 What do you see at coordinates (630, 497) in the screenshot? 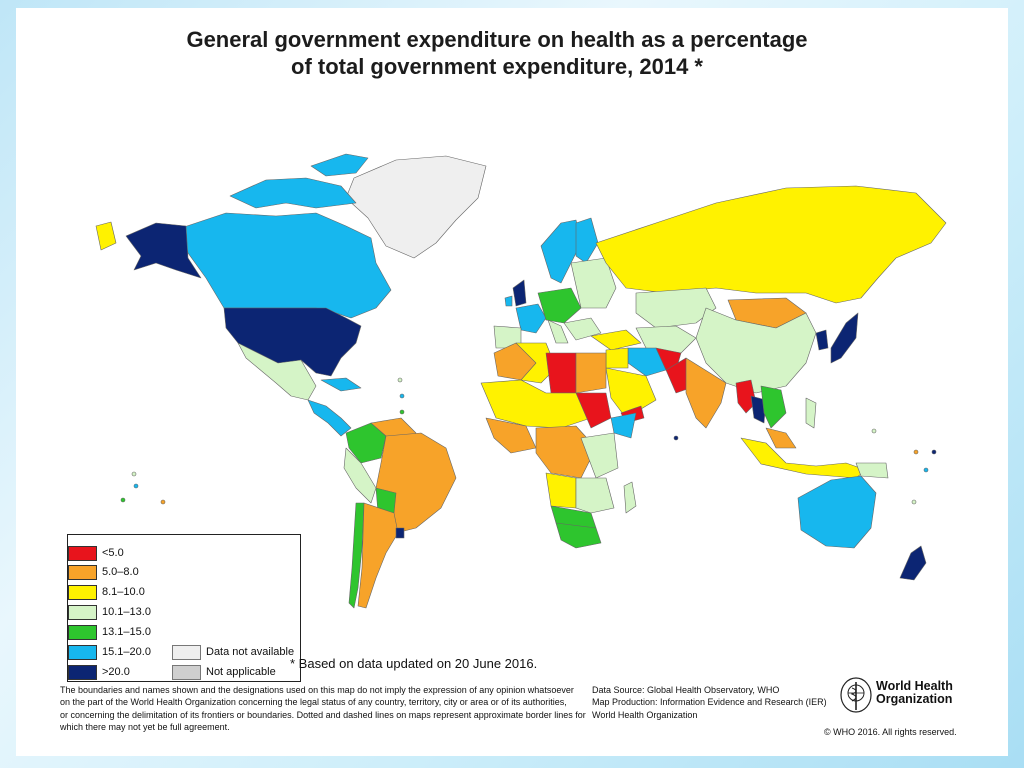
I see `region-madagascar` at bounding box center [630, 497].